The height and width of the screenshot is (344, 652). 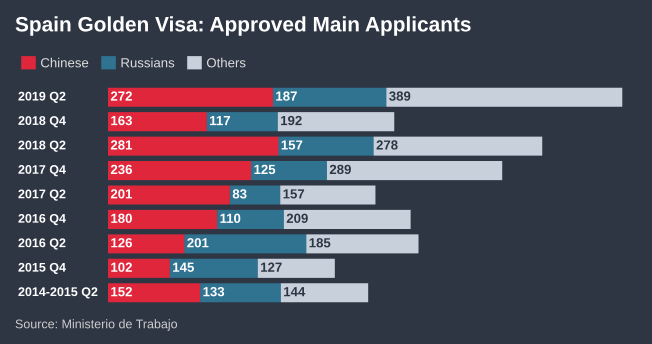 What do you see at coordinates (291, 121) in the screenshot?
I see `data-label: 192` at bounding box center [291, 121].